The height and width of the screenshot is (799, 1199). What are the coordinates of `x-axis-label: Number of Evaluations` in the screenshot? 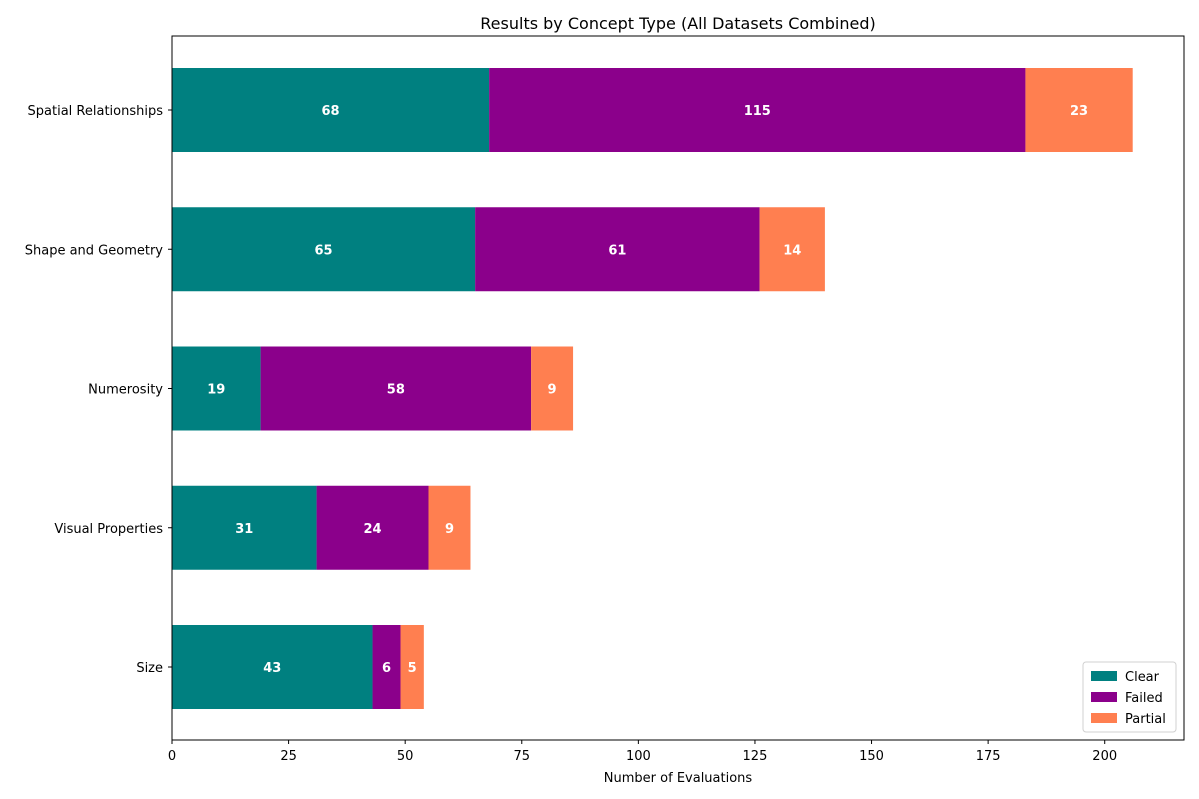 It's located at (678, 778).